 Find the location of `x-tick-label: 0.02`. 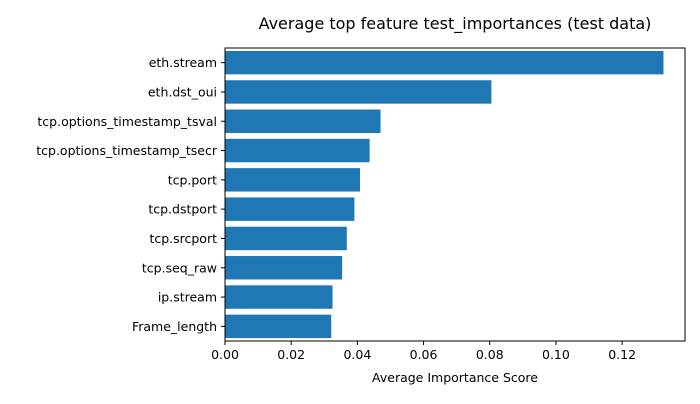

x-tick-label: 0.02 is located at coordinates (291, 354).